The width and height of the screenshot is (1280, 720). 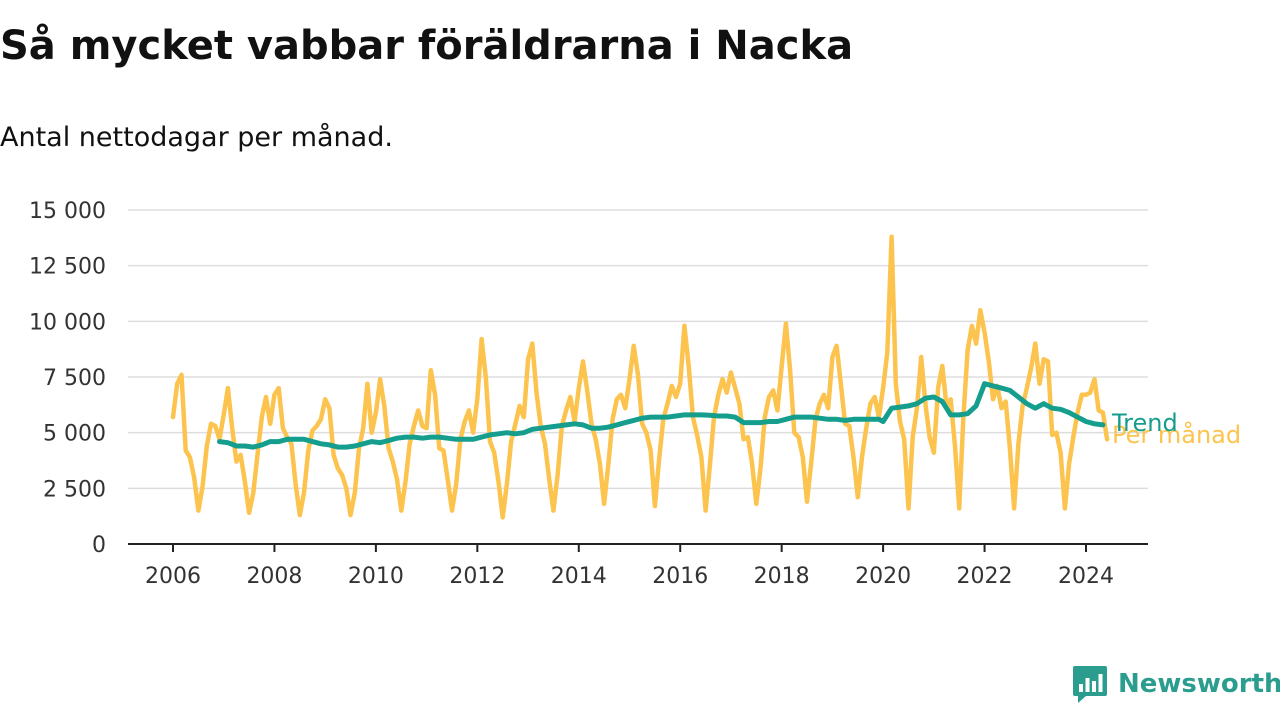 What do you see at coordinates (1086, 576) in the screenshot?
I see `x-tick-label: 2024` at bounding box center [1086, 576].